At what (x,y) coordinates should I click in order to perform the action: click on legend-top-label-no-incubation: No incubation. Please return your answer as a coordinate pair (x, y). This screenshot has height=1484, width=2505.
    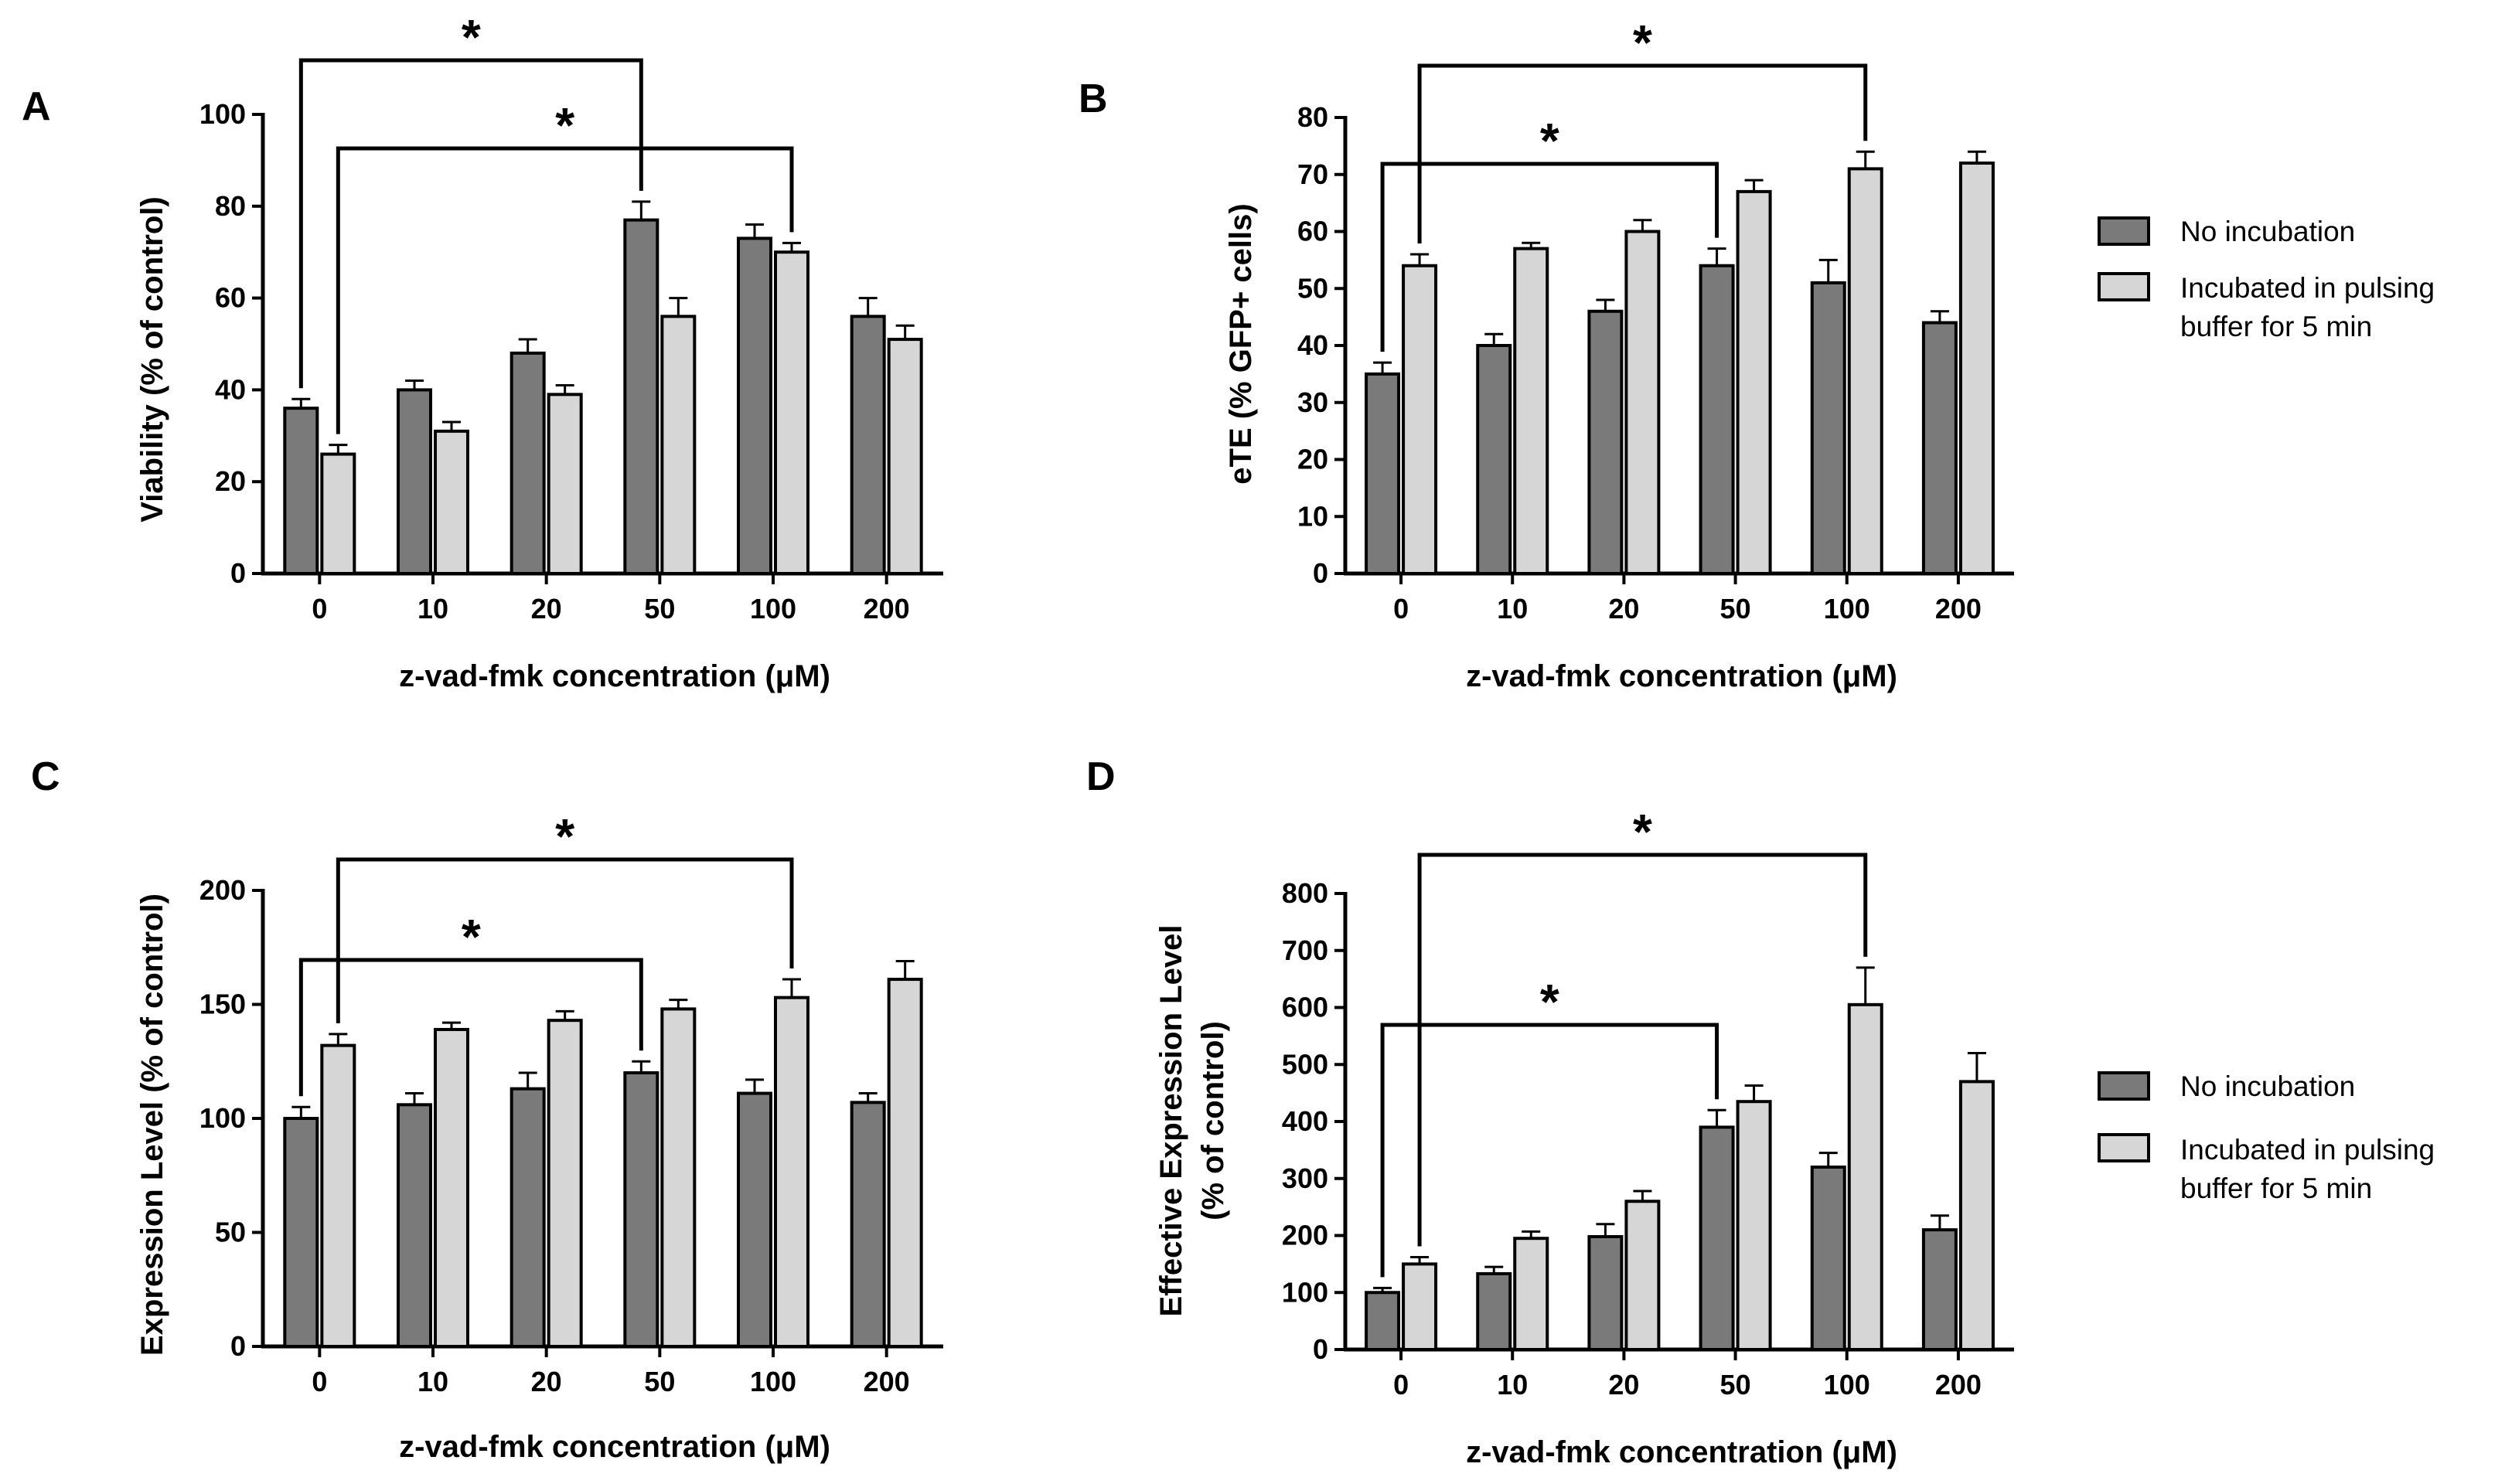
    Looking at the image, I should click on (2267, 231).